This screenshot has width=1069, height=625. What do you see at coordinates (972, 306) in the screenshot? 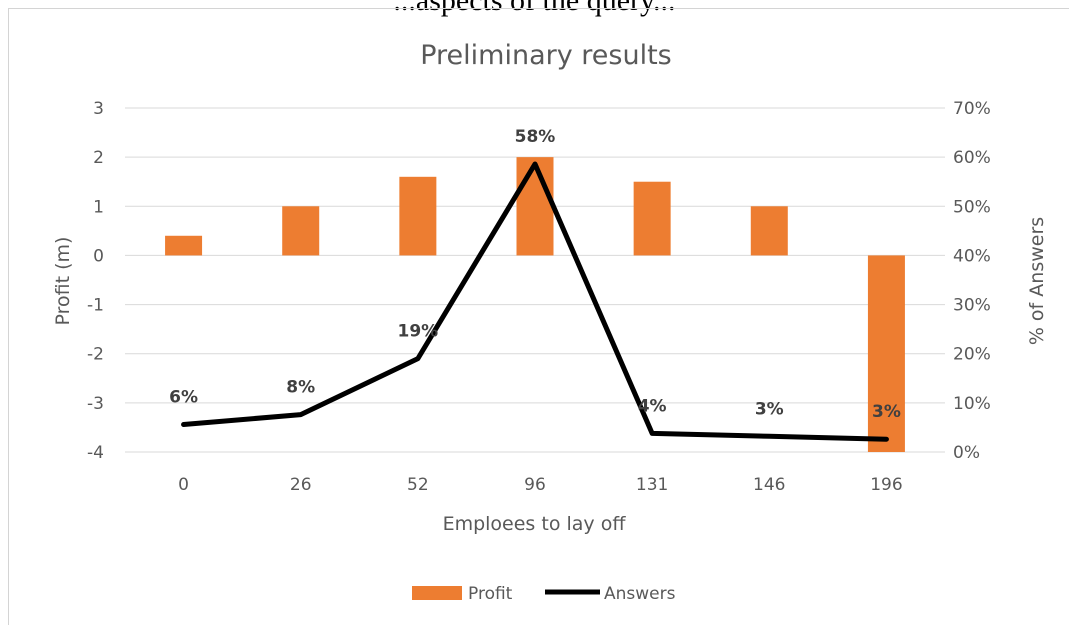
I see `right-axis-tick-label: 30%` at bounding box center [972, 306].